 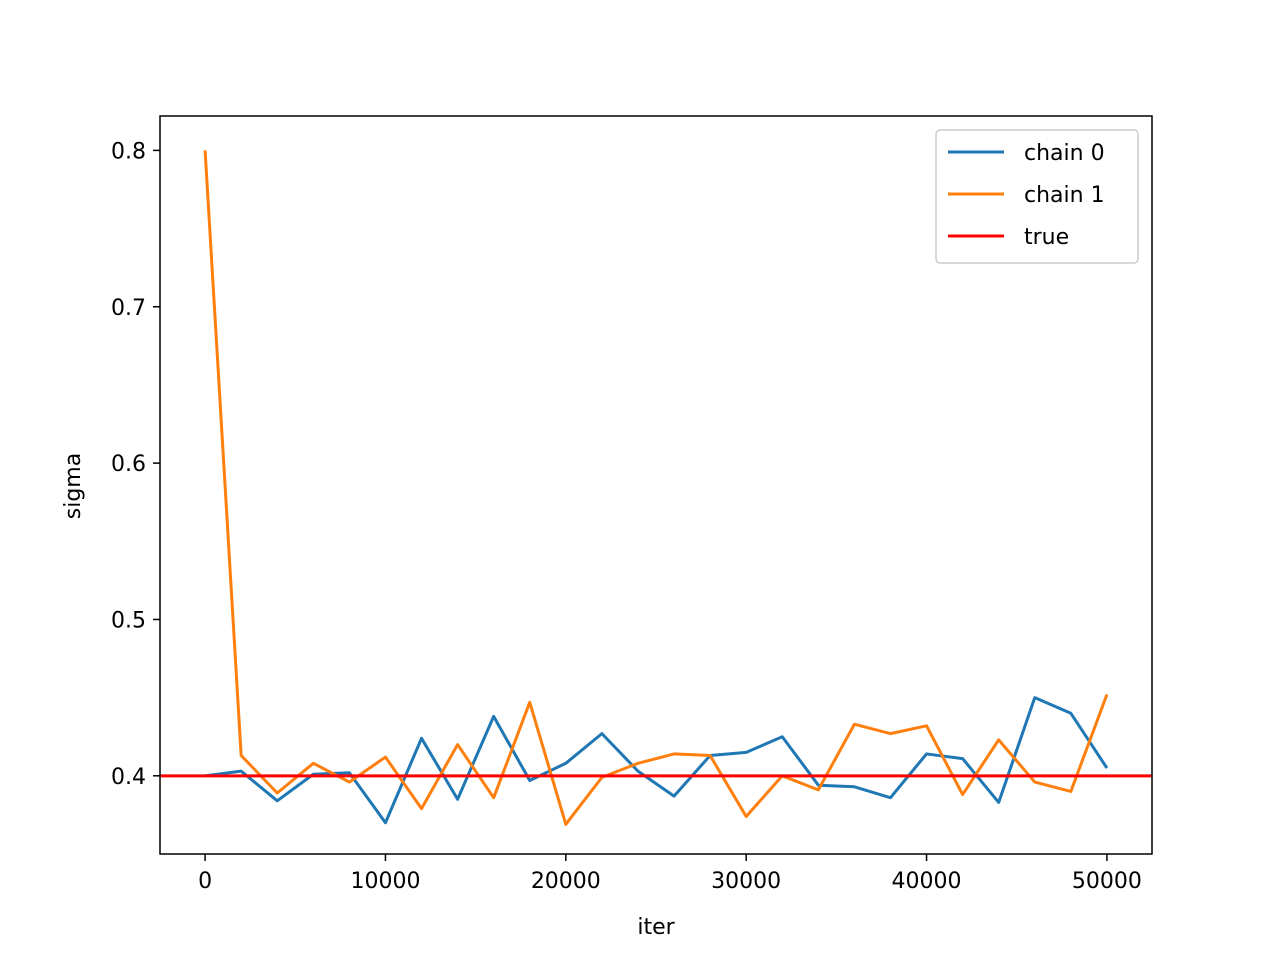 I want to click on y-tick-label: 0.8, so click(x=128, y=151).